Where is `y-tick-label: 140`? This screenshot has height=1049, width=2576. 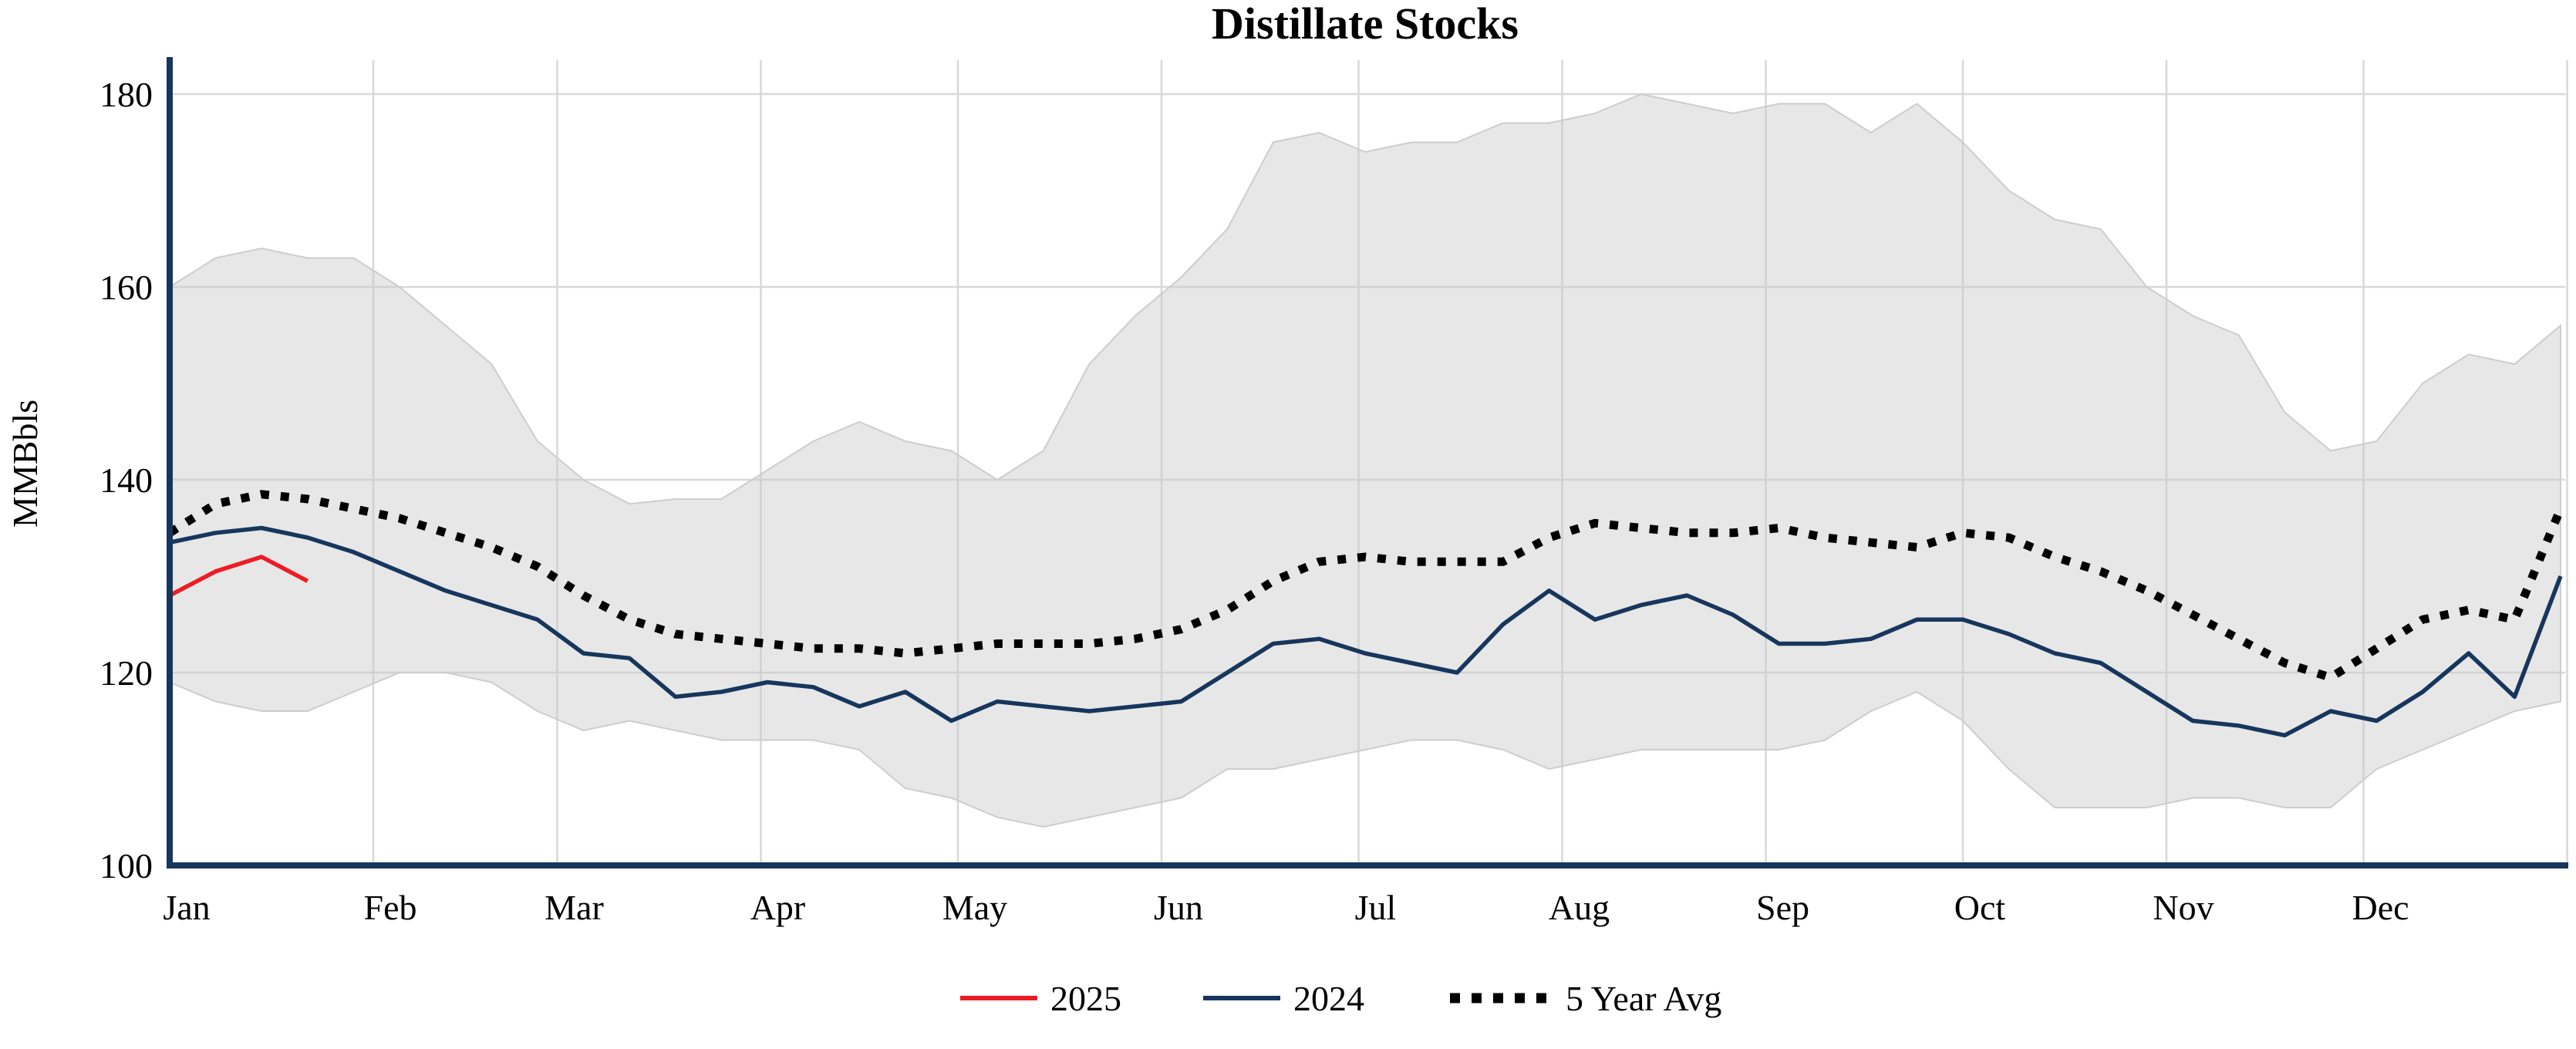
y-tick-label: 140 is located at coordinates (126, 480).